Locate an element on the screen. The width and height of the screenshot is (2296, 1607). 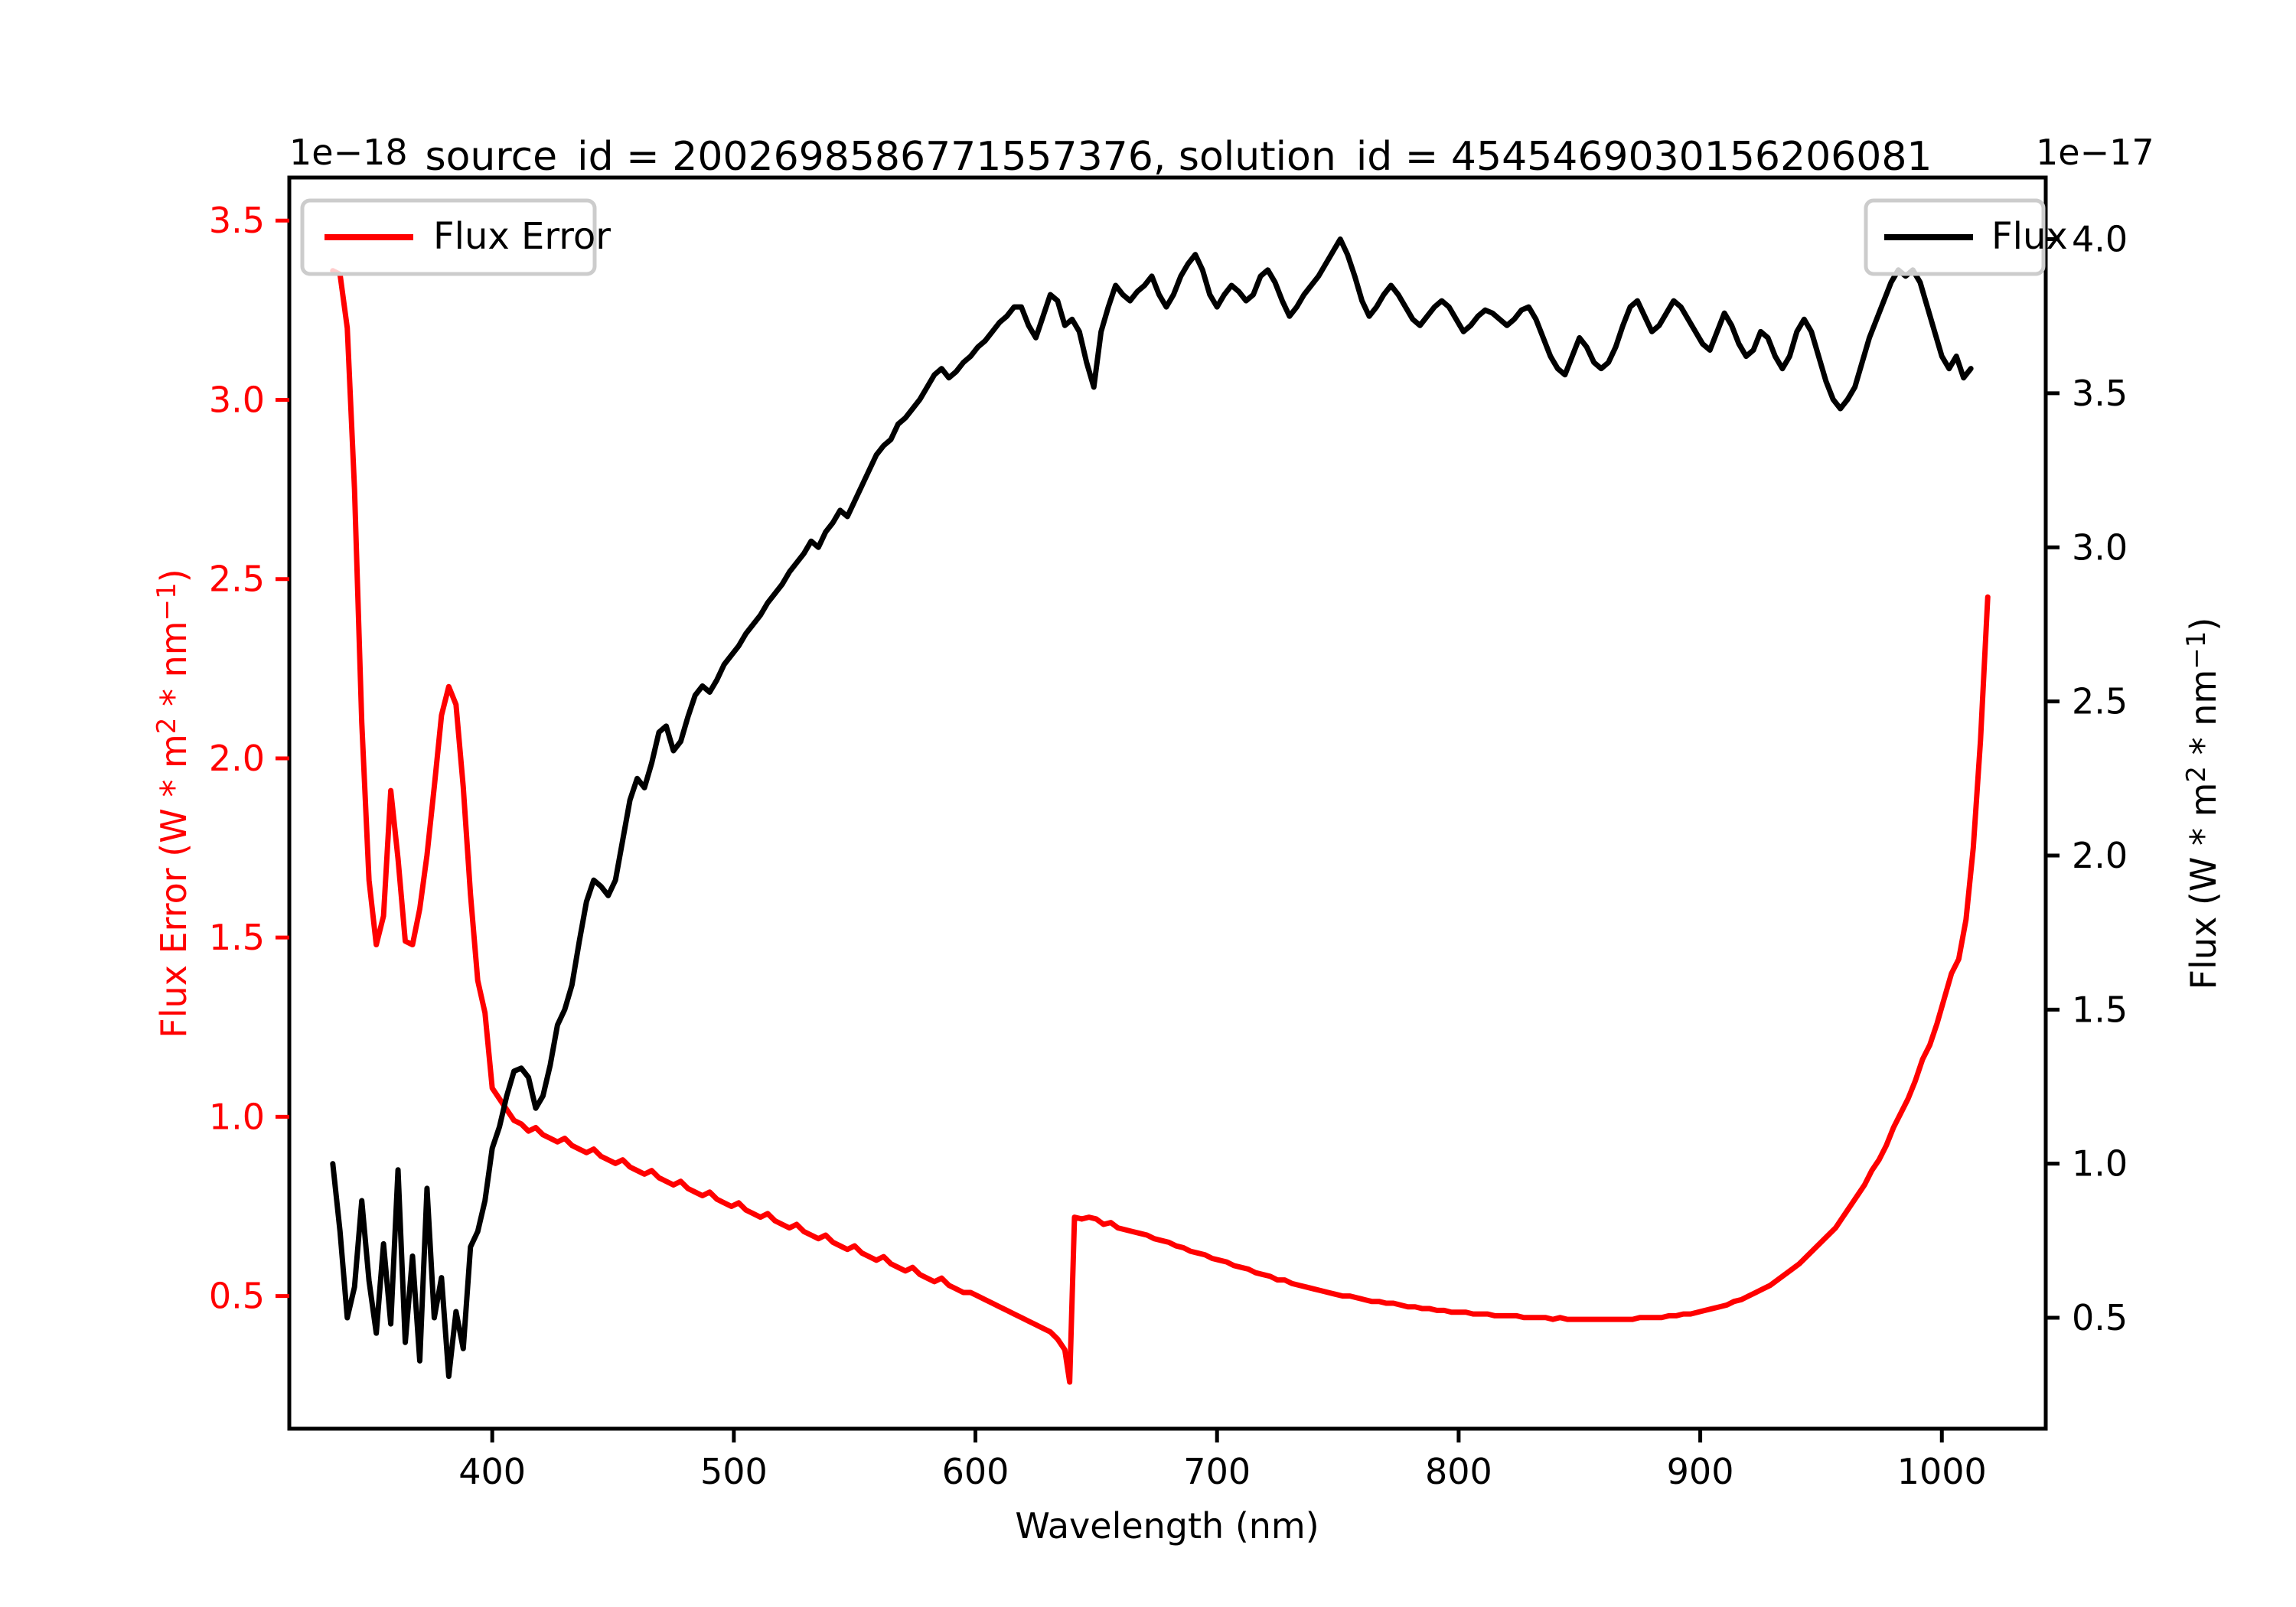
left-axis-label: Flux Error (W * m2 * nm−1) is located at coordinates (173, 803).